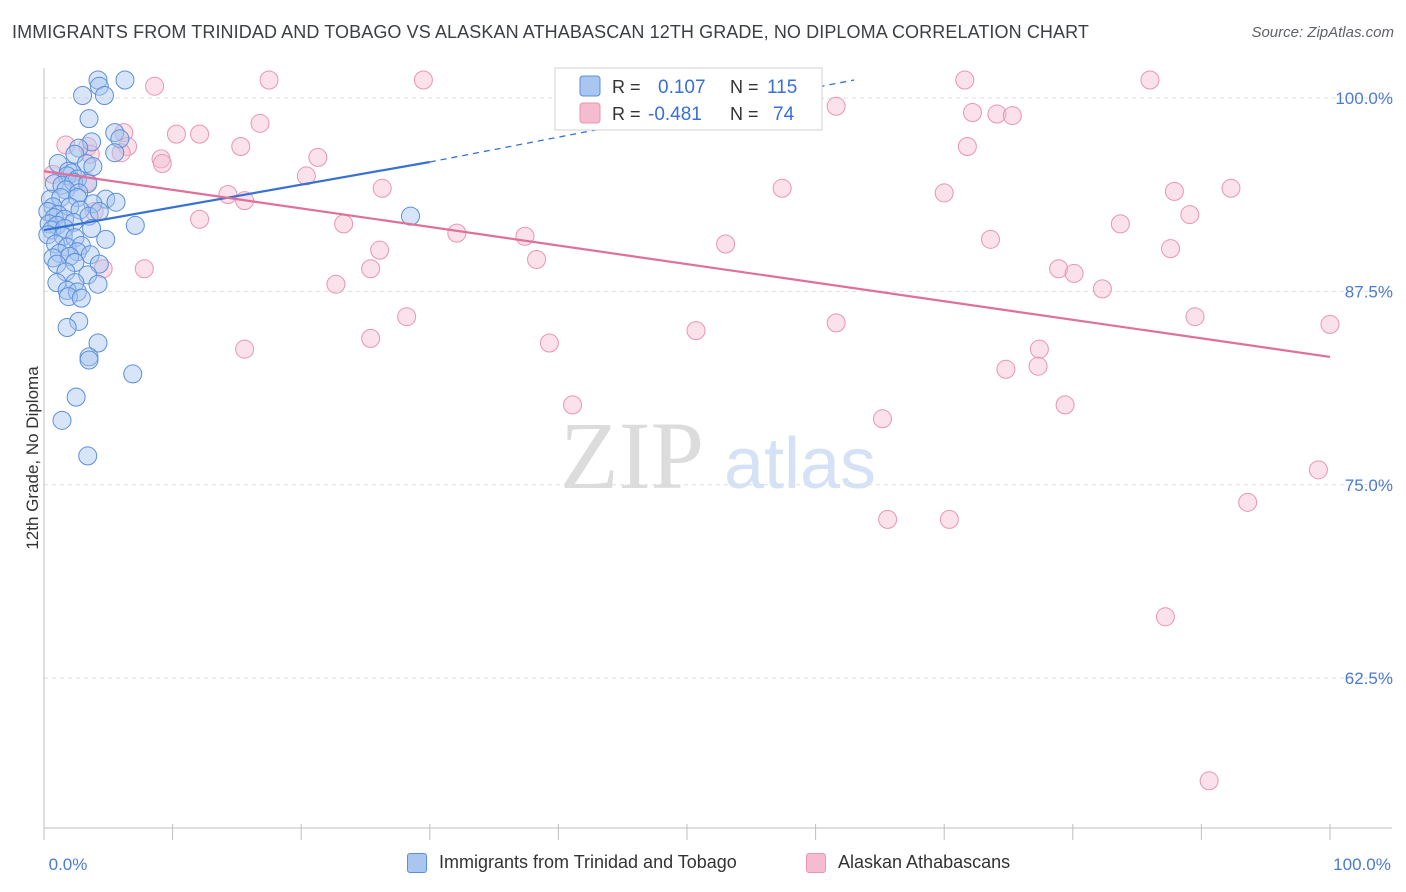 This screenshot has height=892, width=1406. Describe the element at coordinates (632, 455) in the screenshot. I see `watermark-zip: ZIP` at that location.